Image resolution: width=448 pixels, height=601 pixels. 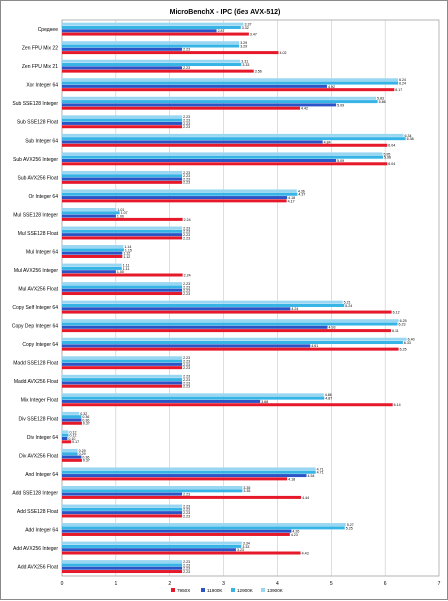 What do you see at coordinates (402, 80) in the screenshot?
I see `data-label: 6.24` at bounding box center [402, 80].